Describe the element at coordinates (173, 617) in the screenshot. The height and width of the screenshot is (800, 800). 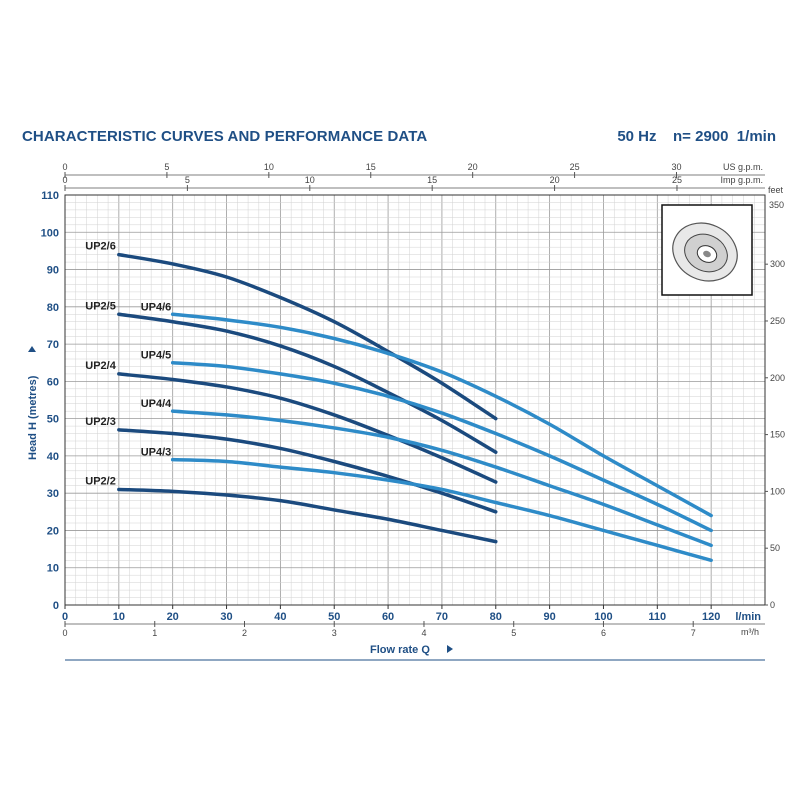
I see `x-tick-label: 20` at that location.